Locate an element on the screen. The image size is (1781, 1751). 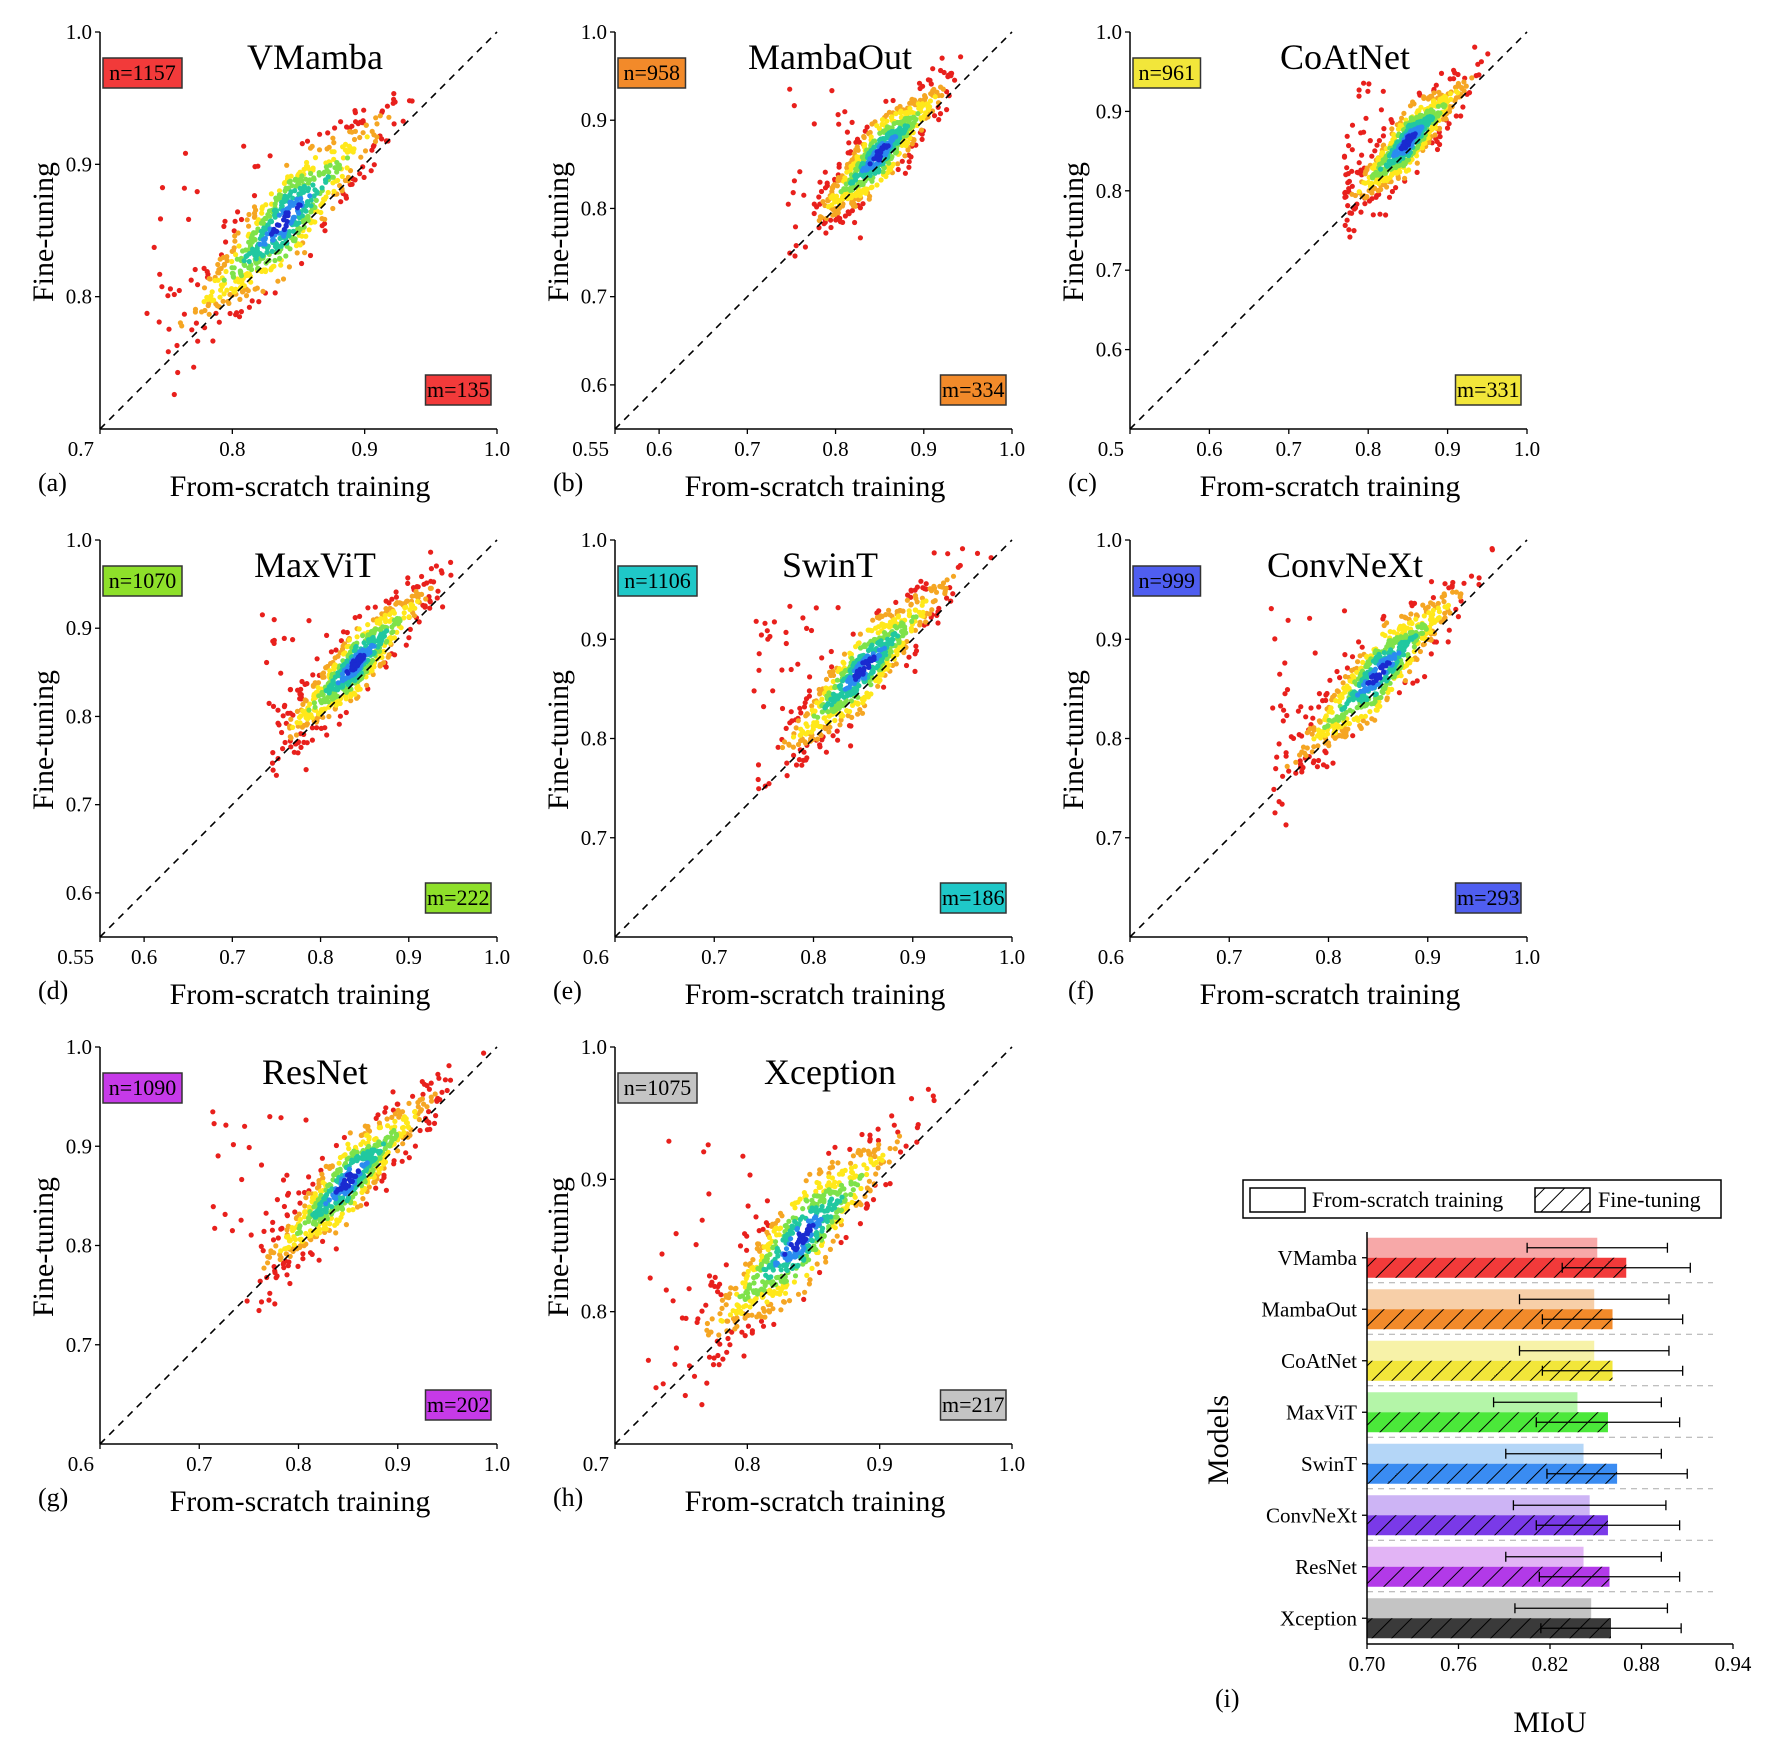
x-tick-label: 0.6 is located at coordinates (1209, 449).